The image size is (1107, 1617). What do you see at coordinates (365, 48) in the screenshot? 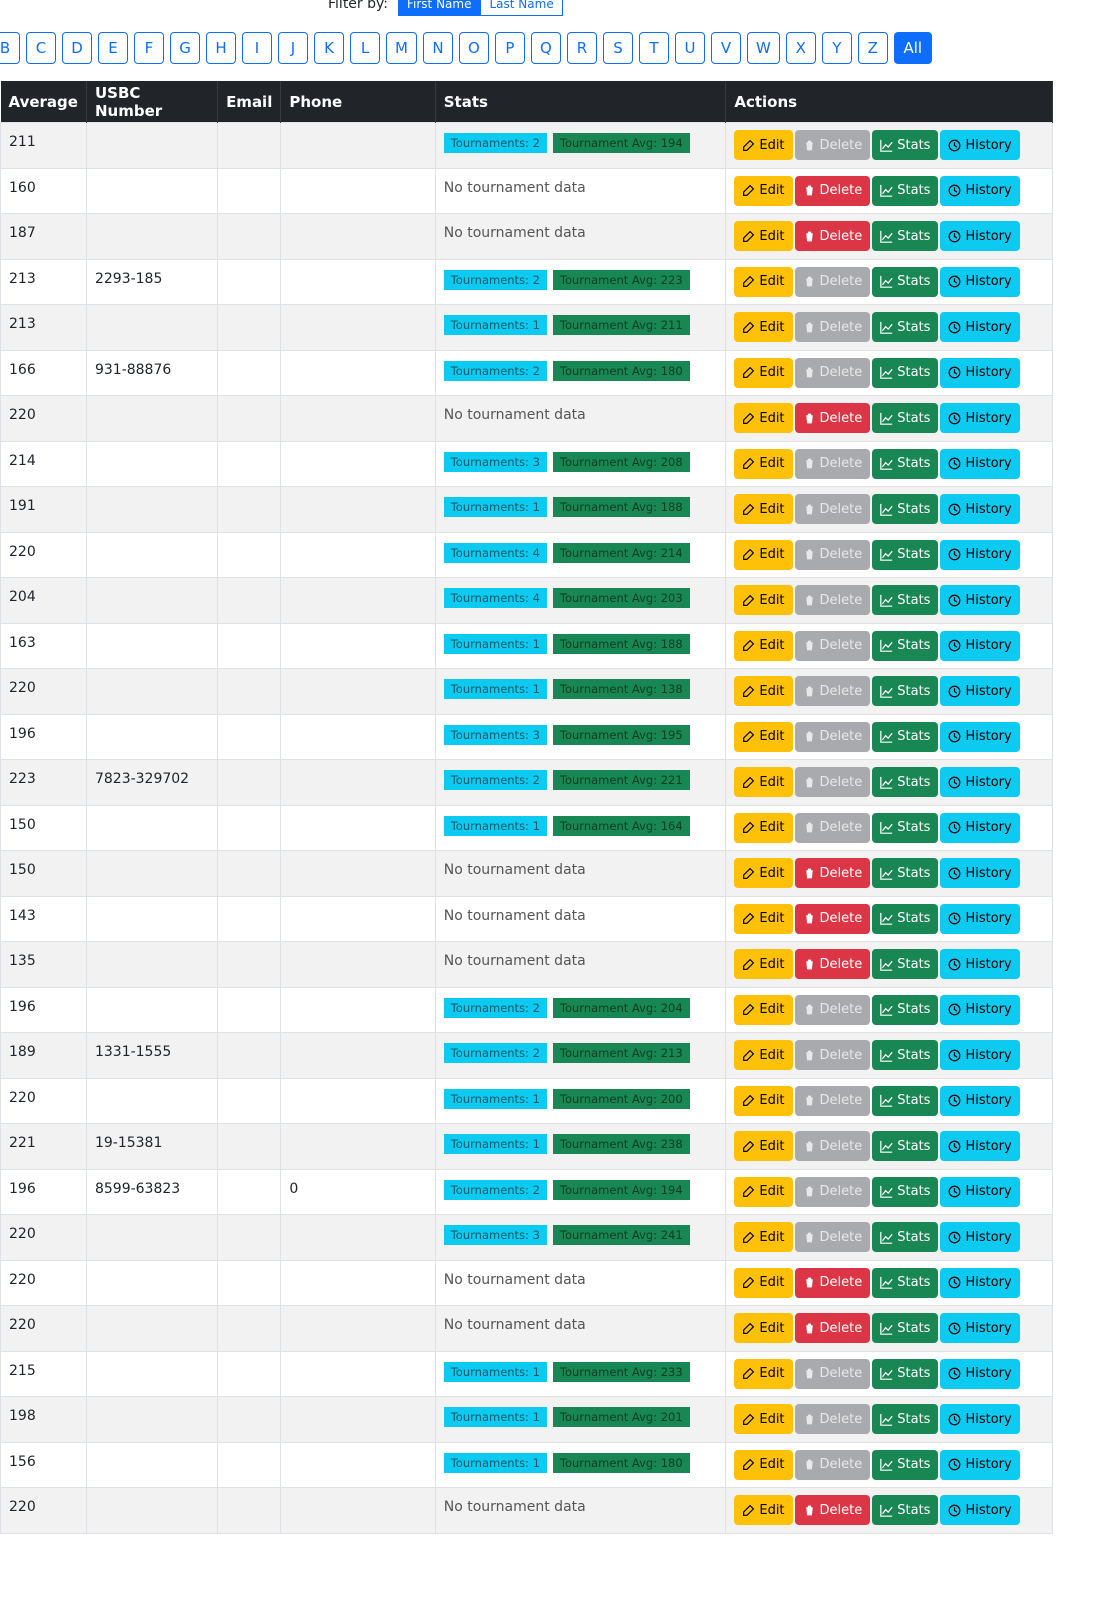
I see `letter-button: L` at bounding box center [365, 48].